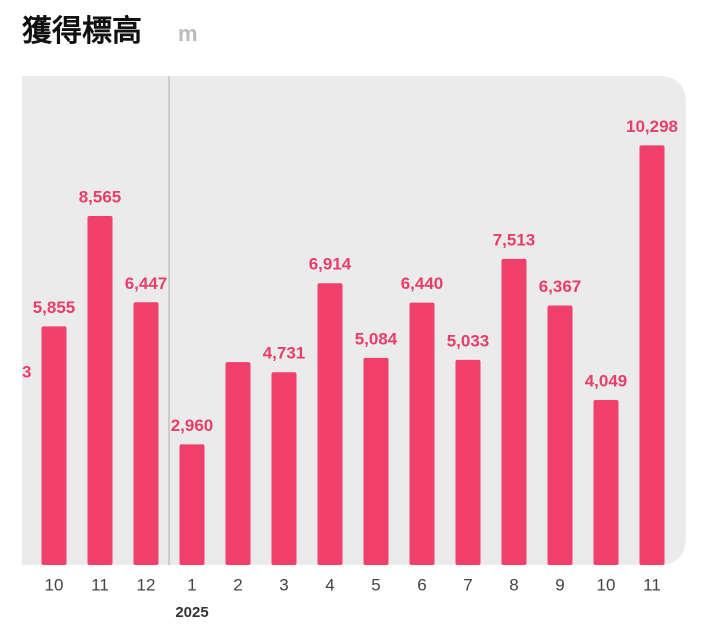 Image resolution: width=704 pixels, height=631 pixels. Describe the element at coordinates (237, 584) in the screenshot. I see `x-tick-label: 2` at that location.